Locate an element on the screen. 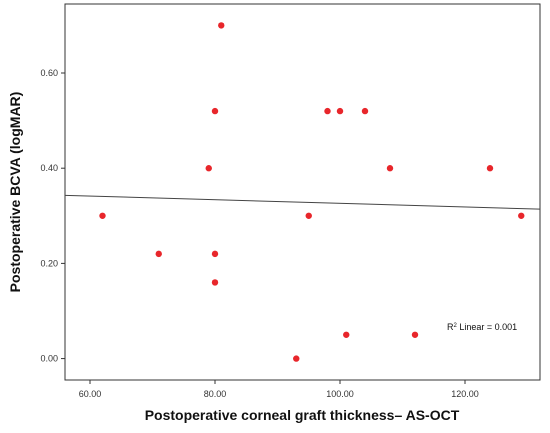  x-tick-label: 100.00 is located at coordinates (340, 394).